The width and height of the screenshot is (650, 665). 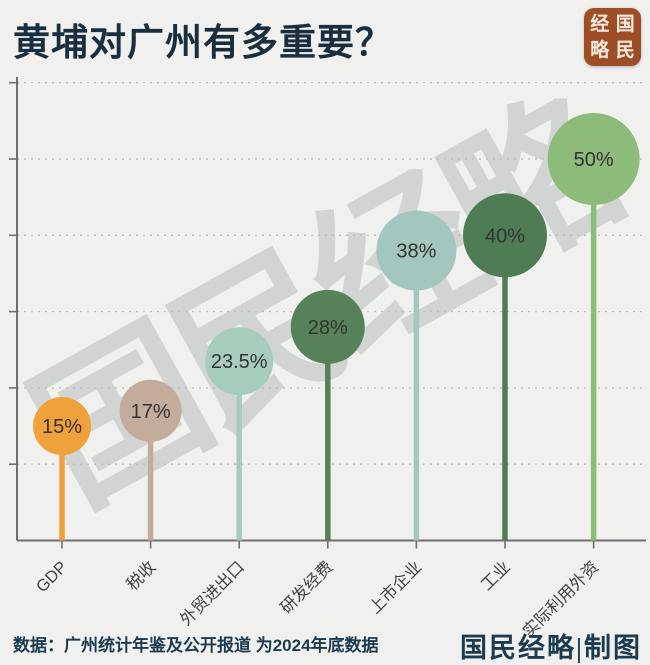 What do you see at coordinates (600, 50) in the screenshot?
I see `seal-char-lve: 略` at bounding box center [600, 50].